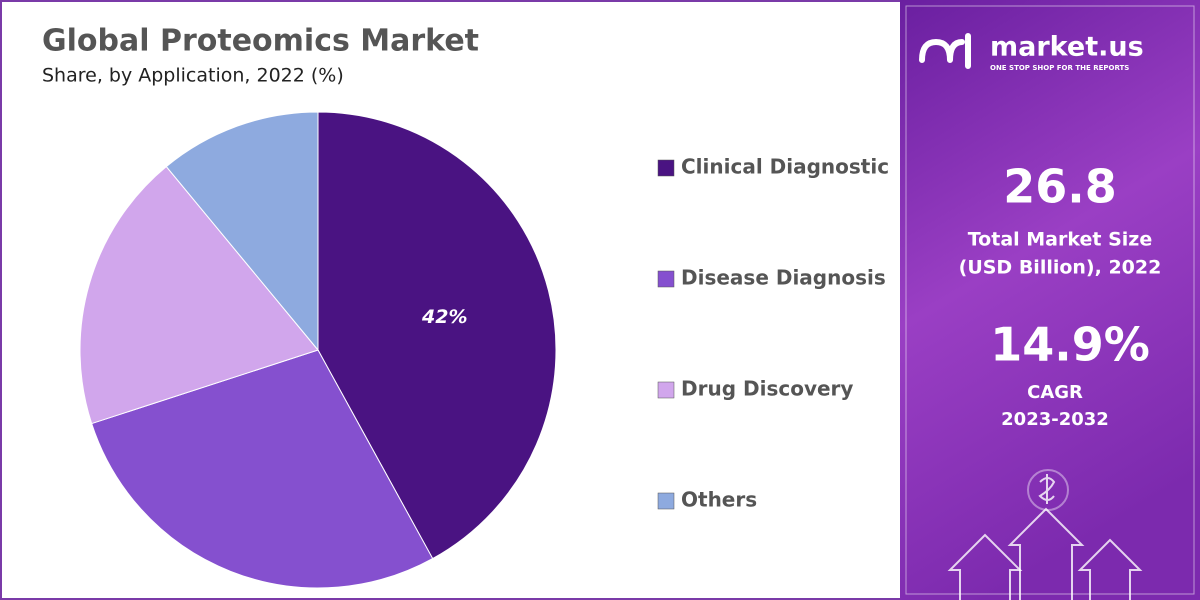 Image resolution: width=1200 pixels, height=600 pixels. Describe the element at coordinates (1060, 240) in the screenshot. I see `market-size-label: Total Market Size` at that location.